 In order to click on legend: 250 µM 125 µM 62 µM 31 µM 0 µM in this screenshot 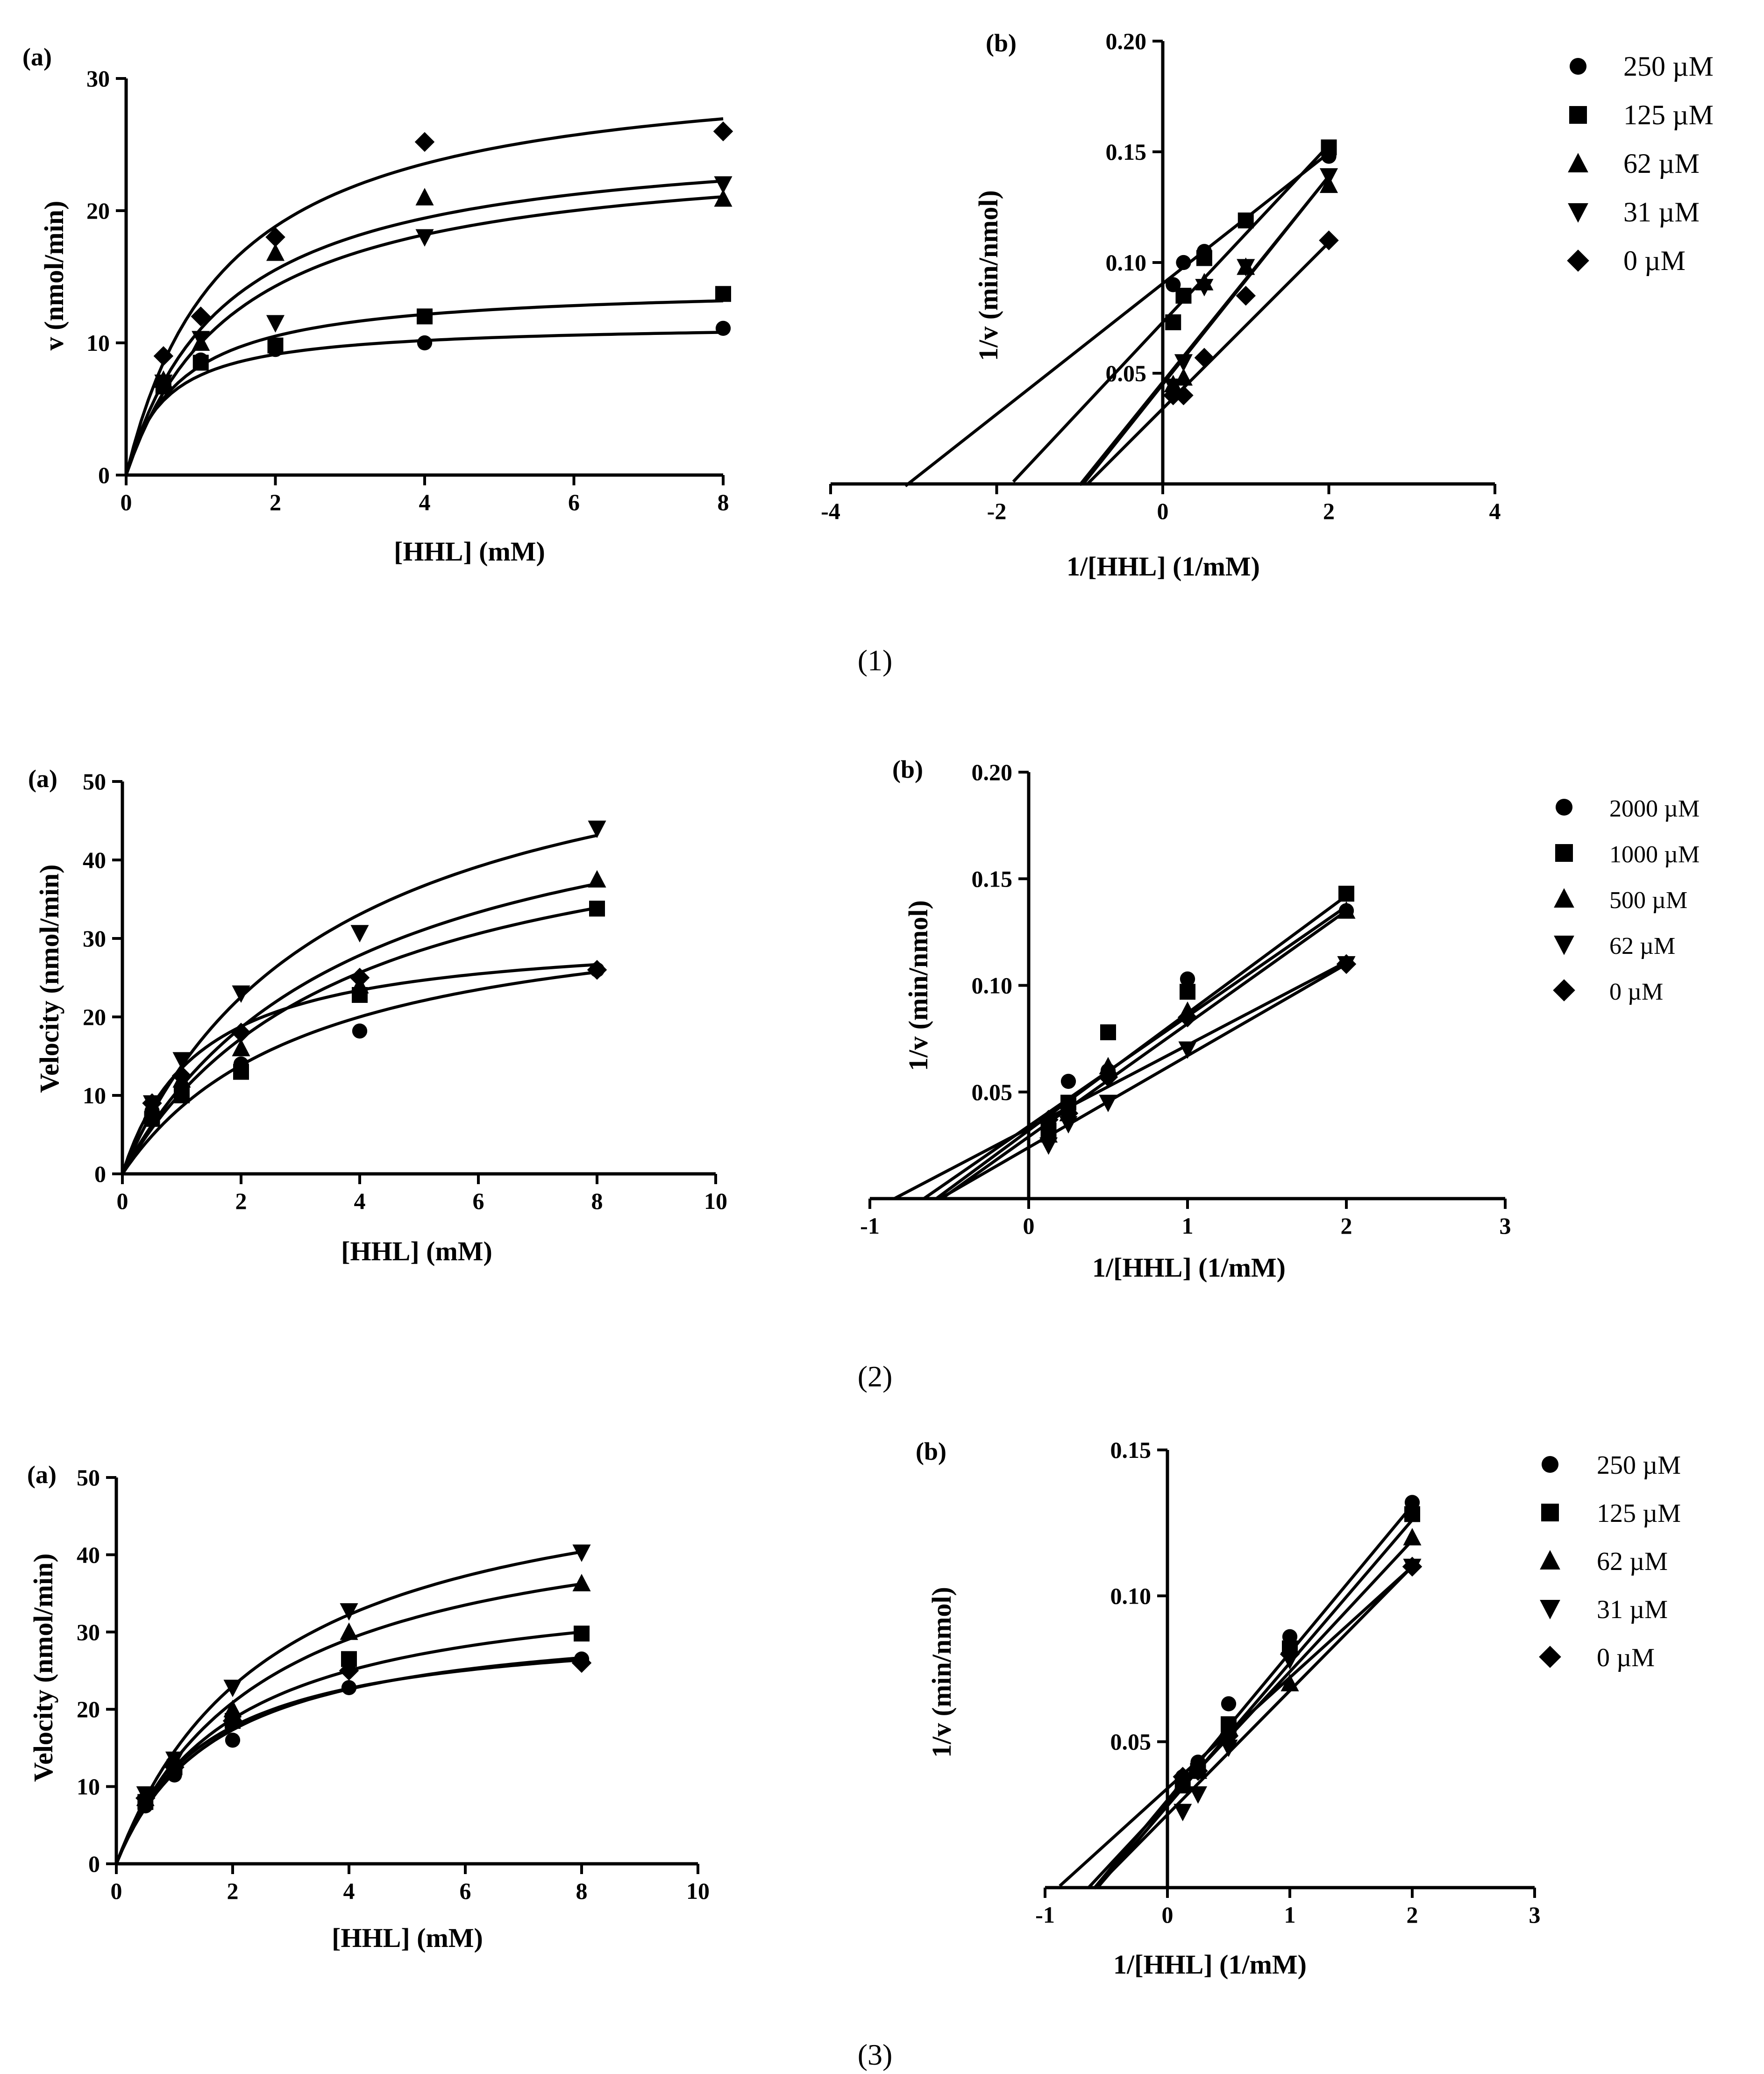, I will do `click(1610, 1562)`.